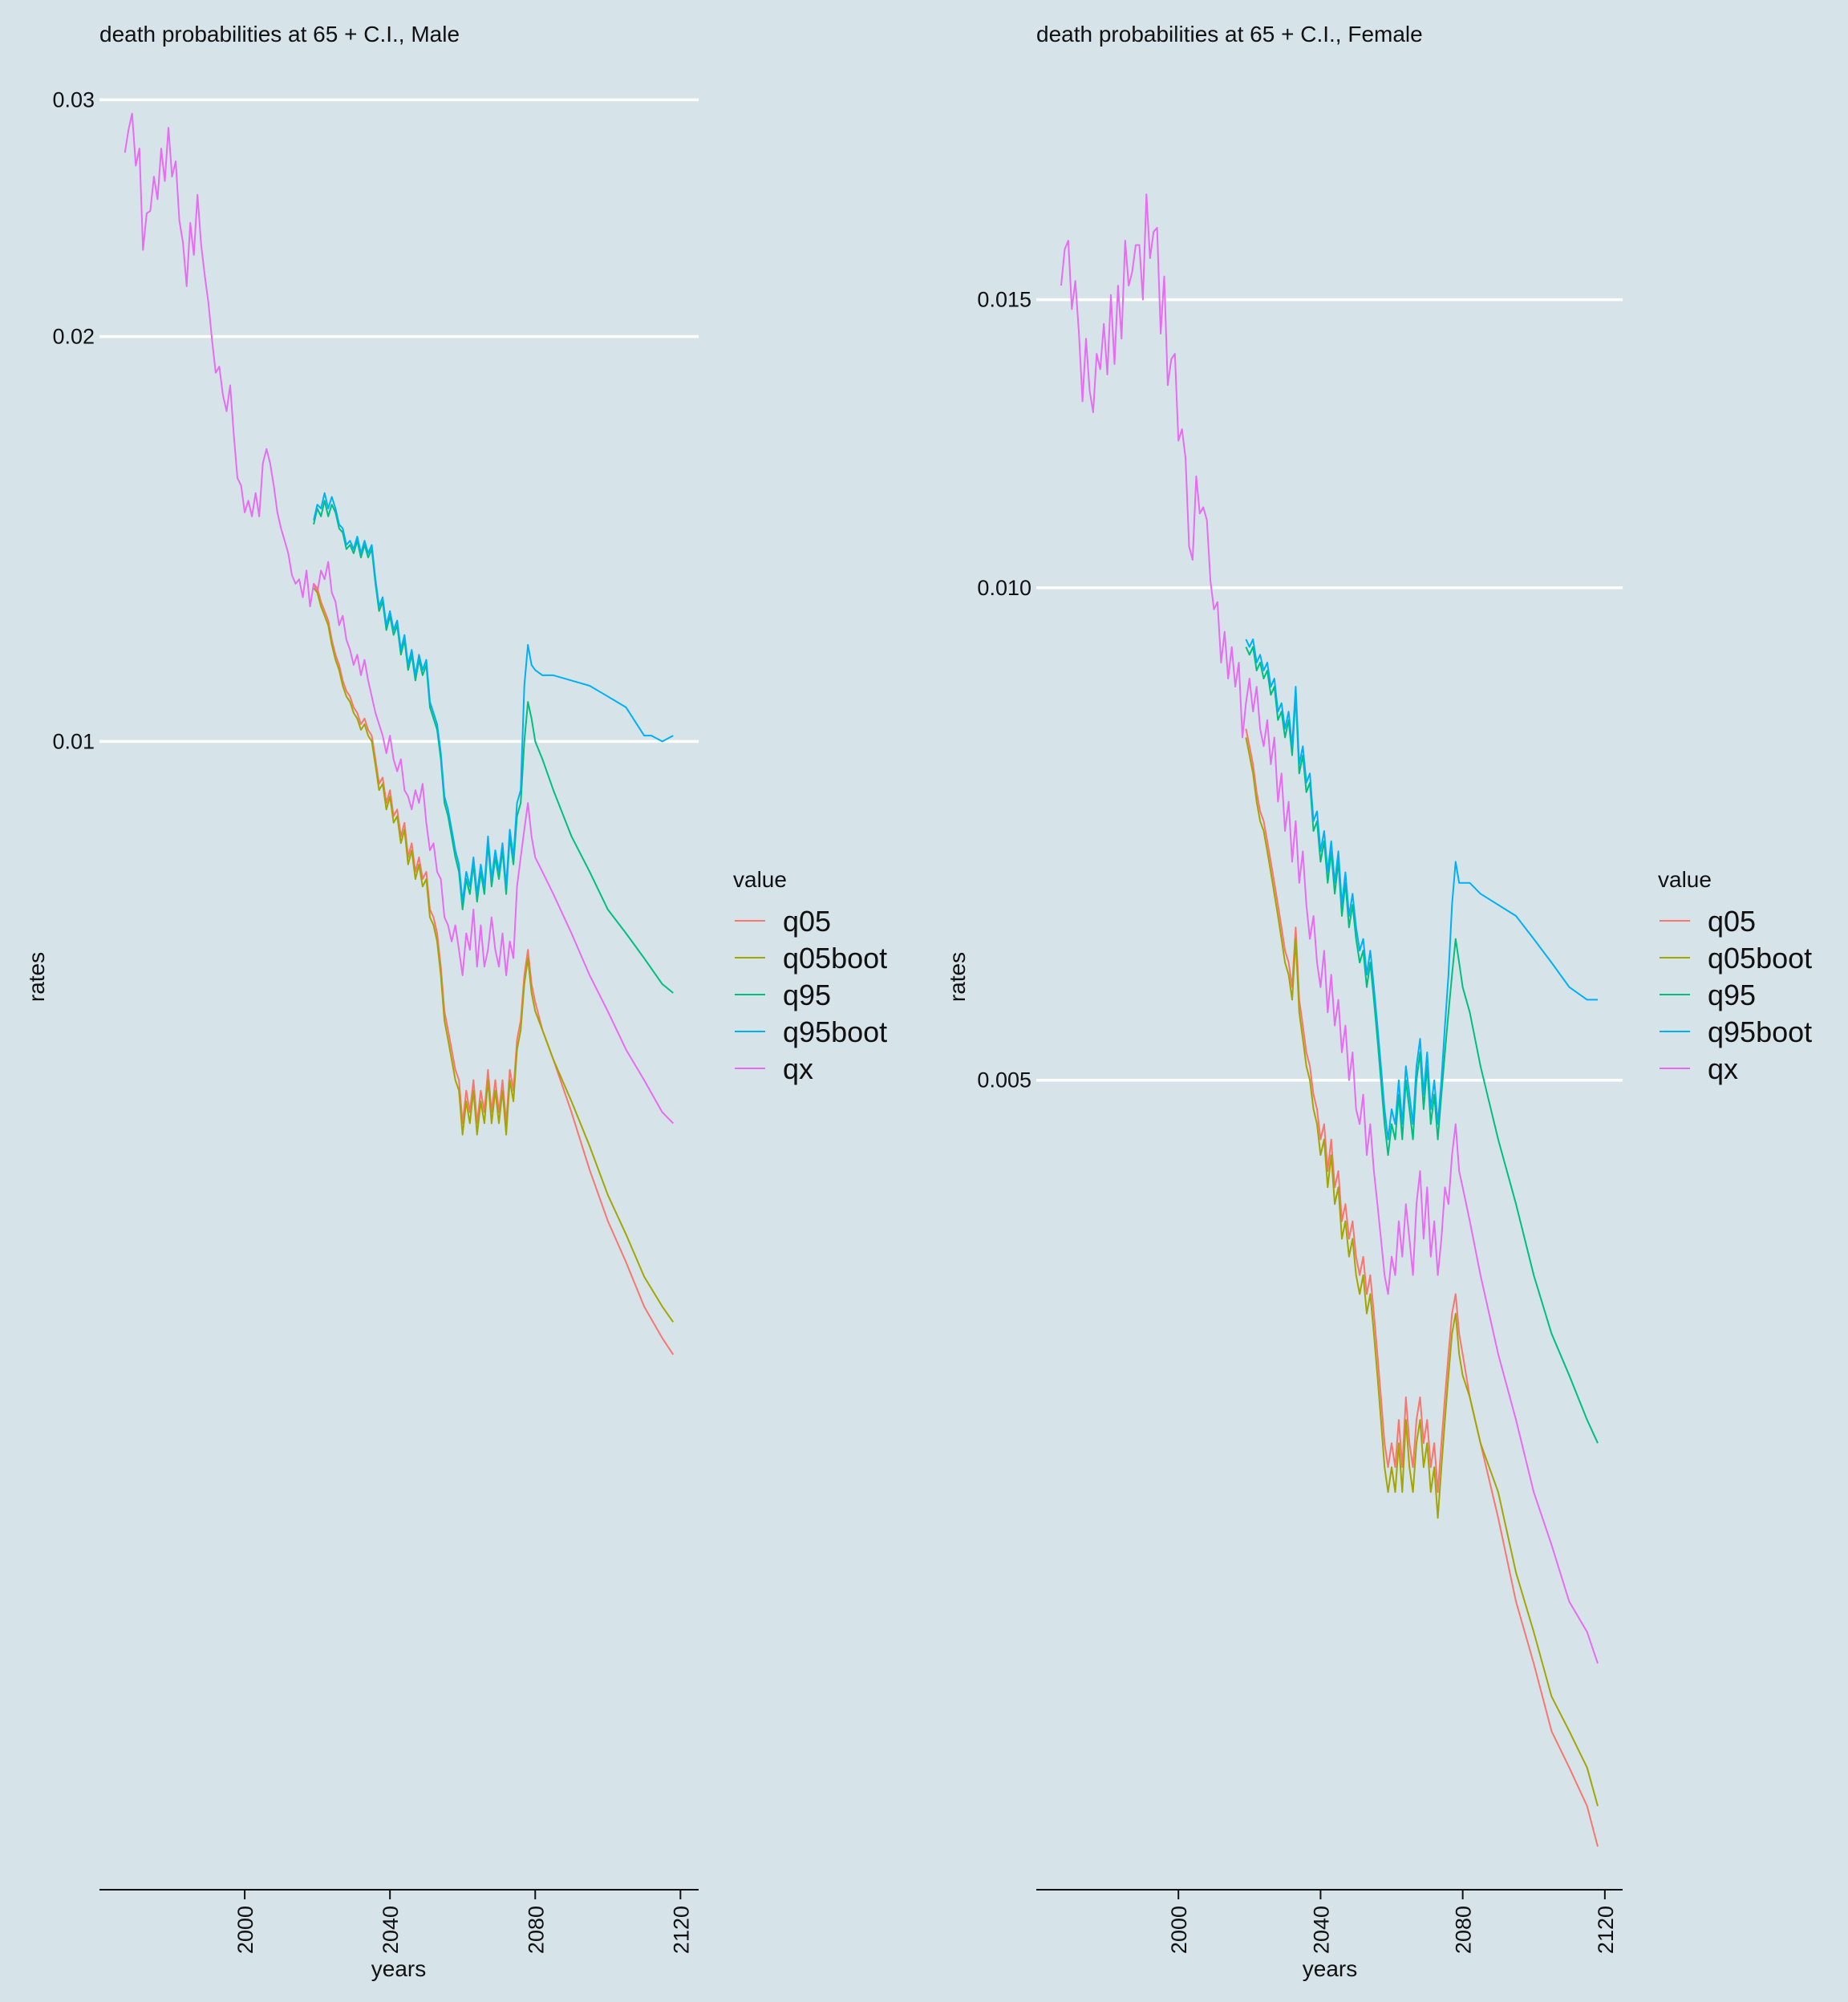  What do you see at coordinates (73, 741) in the screenshot?
I see `y-tick-label: 0.01` at bounding box center [73, 741].